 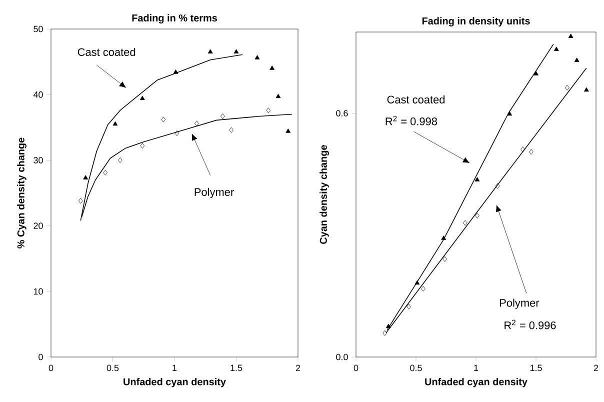 What do you see at coordinates (38, 29) in the screenshot?
I see `y-tick-label: 50` at bounding box center [38, 29].